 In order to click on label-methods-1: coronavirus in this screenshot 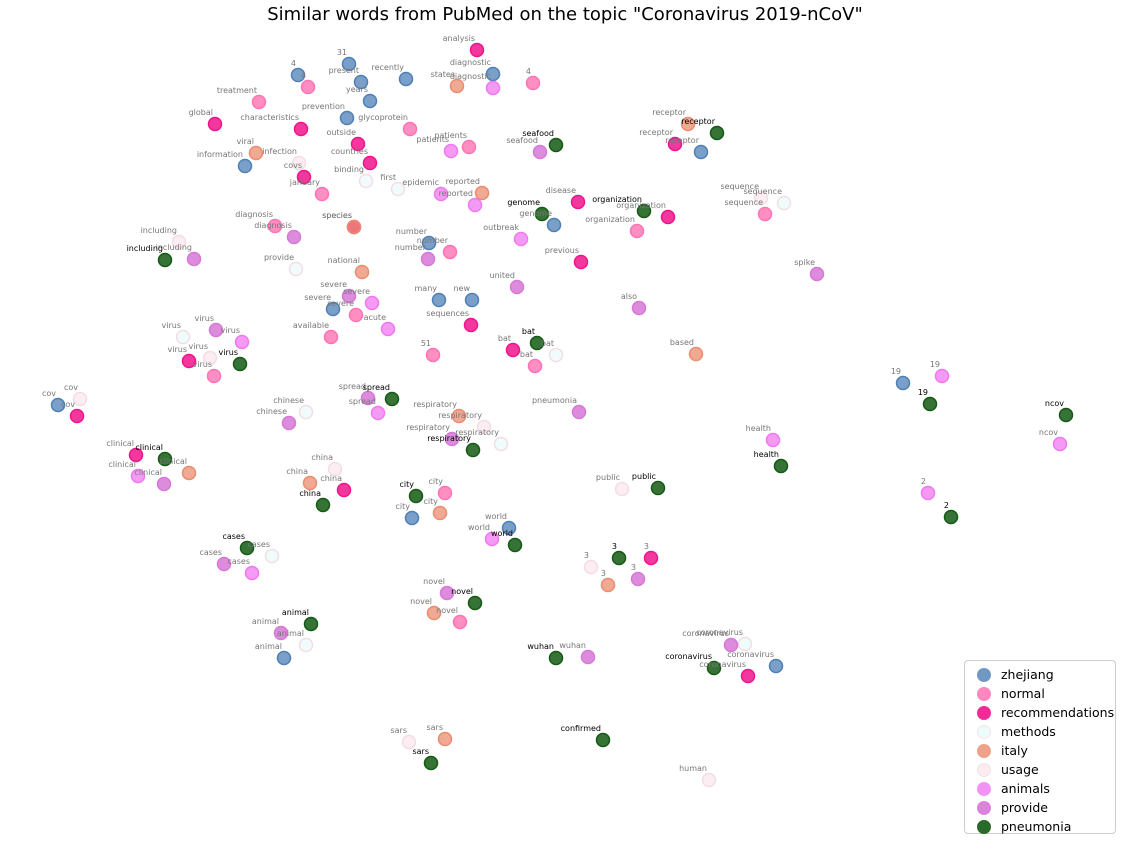, I will do `click(719, 632)`.